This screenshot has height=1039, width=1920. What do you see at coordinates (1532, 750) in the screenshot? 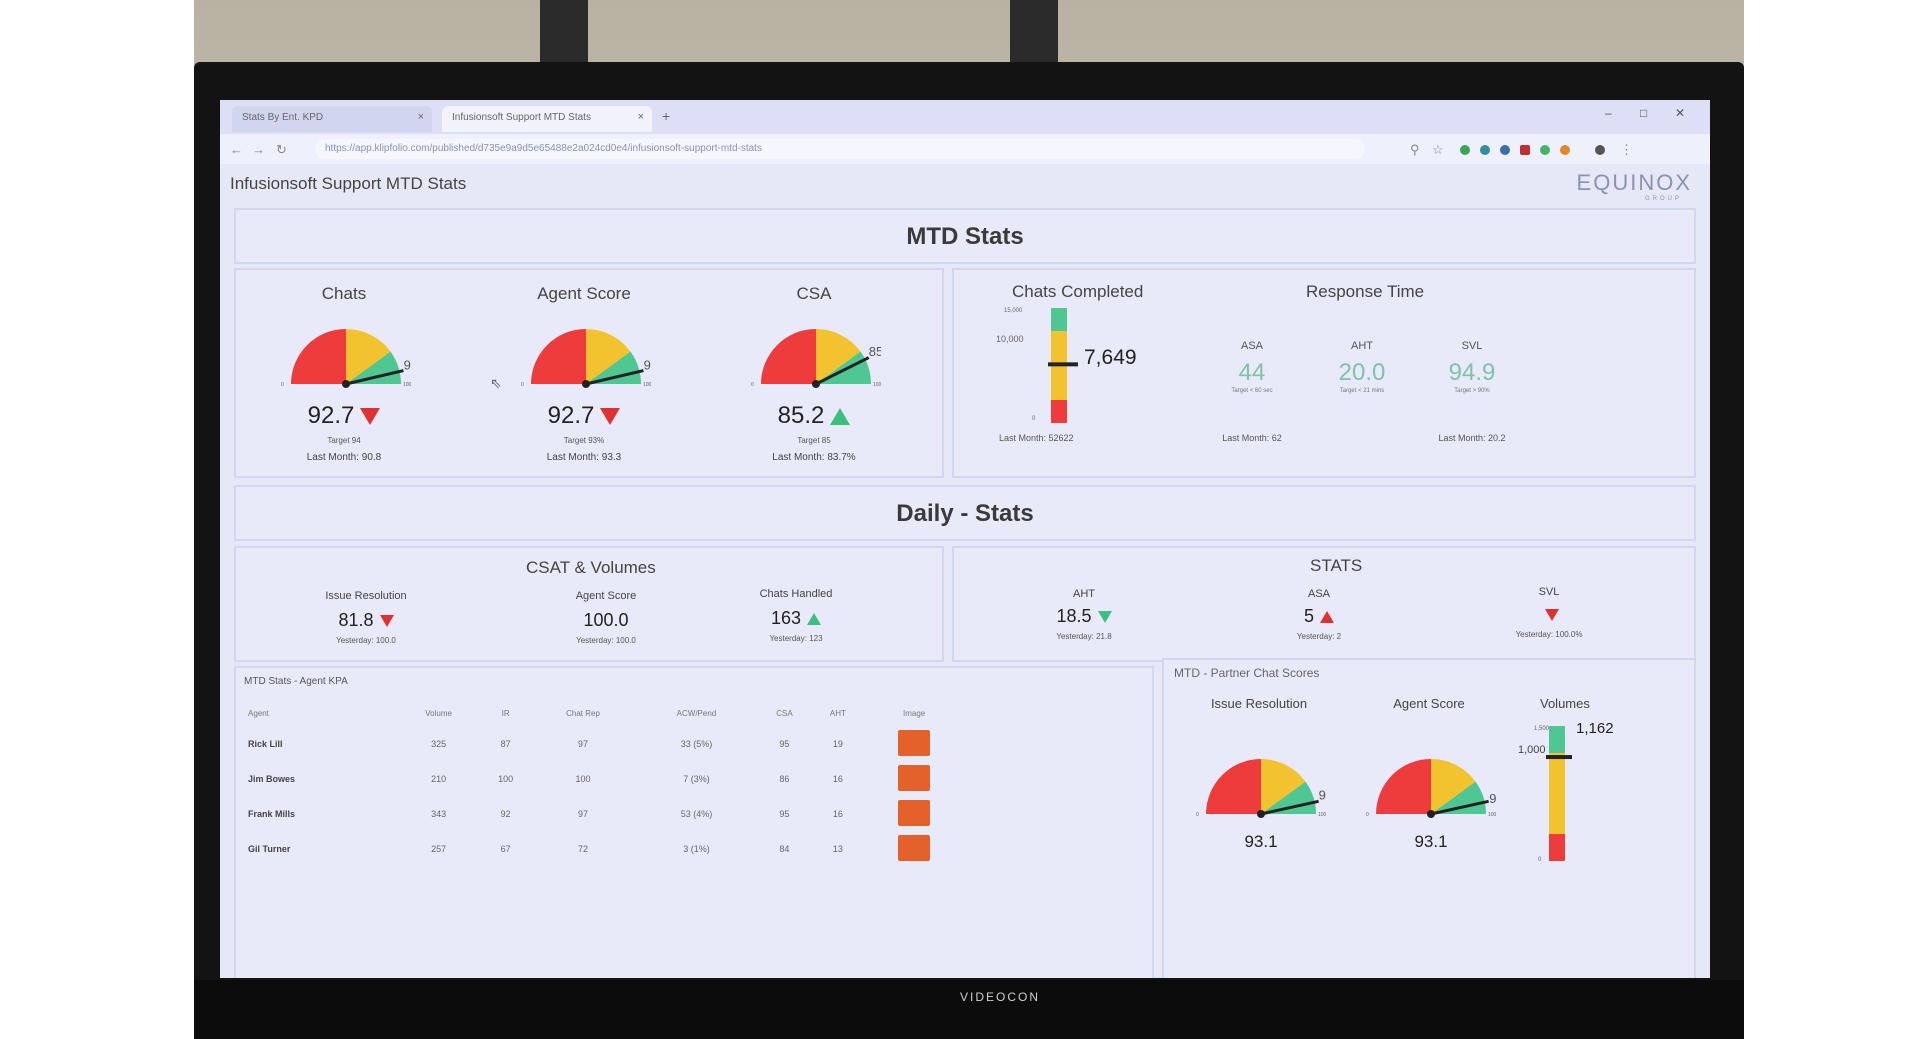
I see `volumes-scale-mid: 1,000` at bounding box center [1532, 750].